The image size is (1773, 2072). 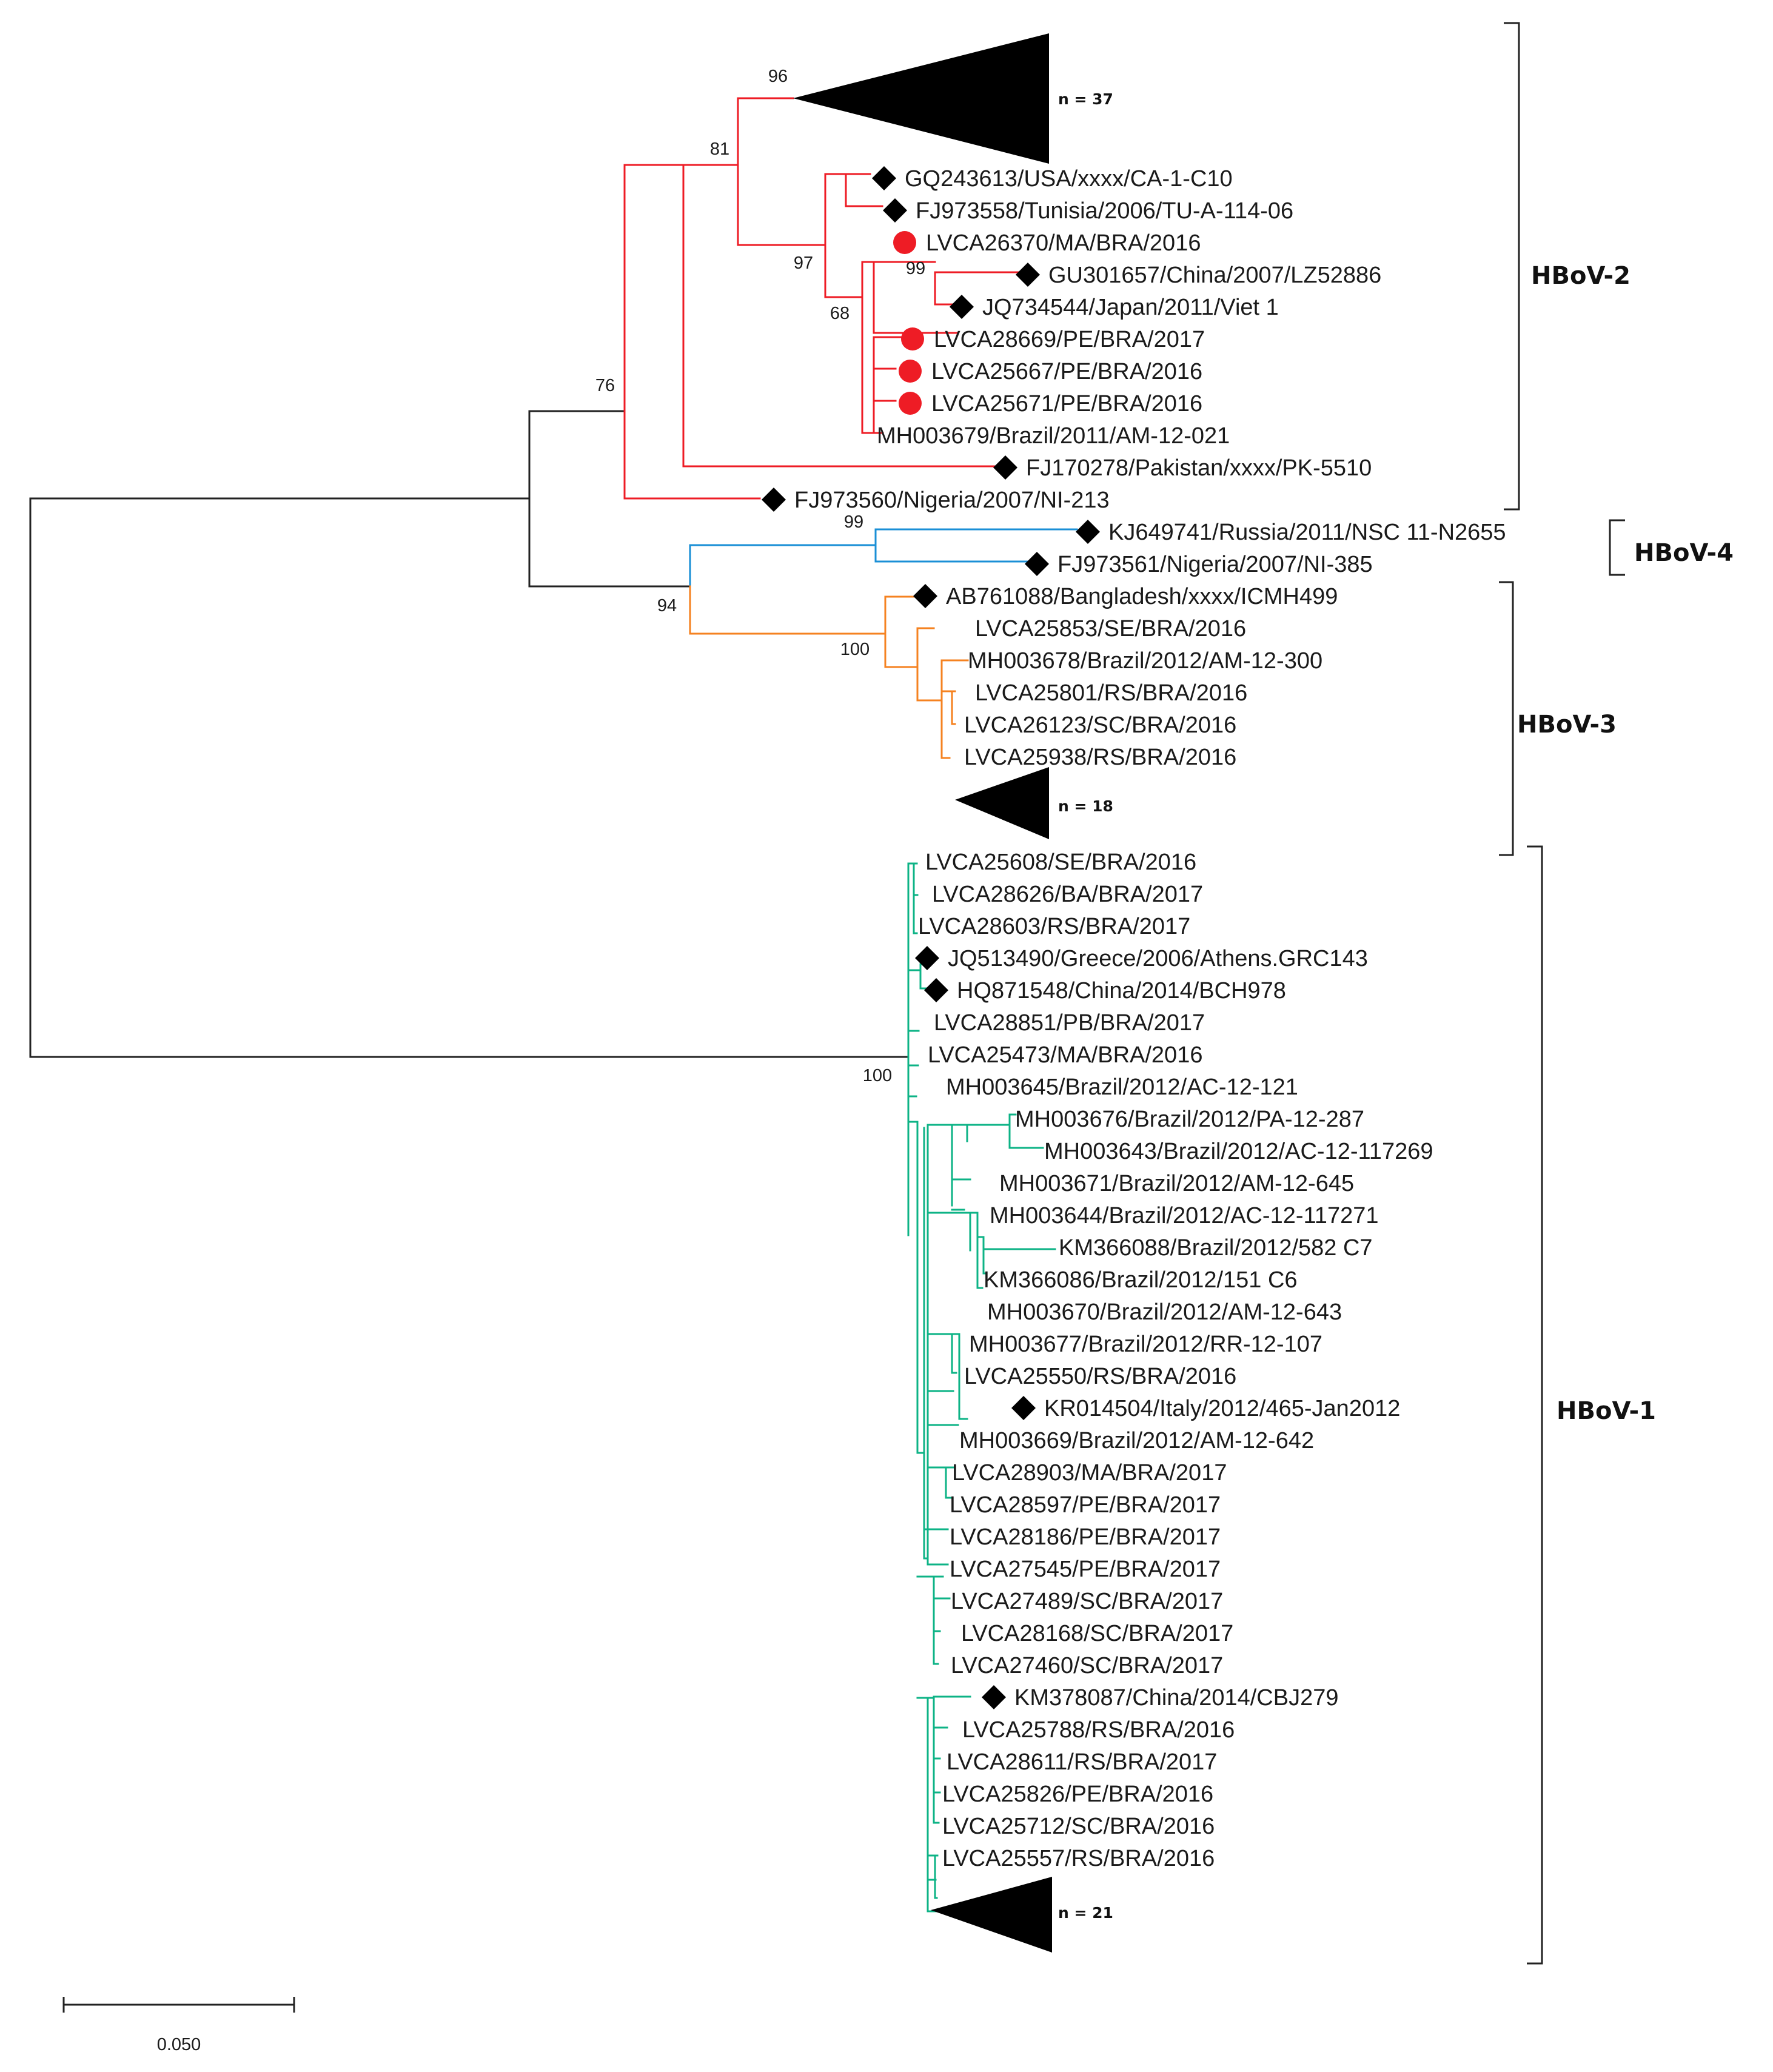 I want to click on group-labels: HBoV-2 HBoV-4 HBoV-3 HBoV-1, so click(x=1625, y=843).